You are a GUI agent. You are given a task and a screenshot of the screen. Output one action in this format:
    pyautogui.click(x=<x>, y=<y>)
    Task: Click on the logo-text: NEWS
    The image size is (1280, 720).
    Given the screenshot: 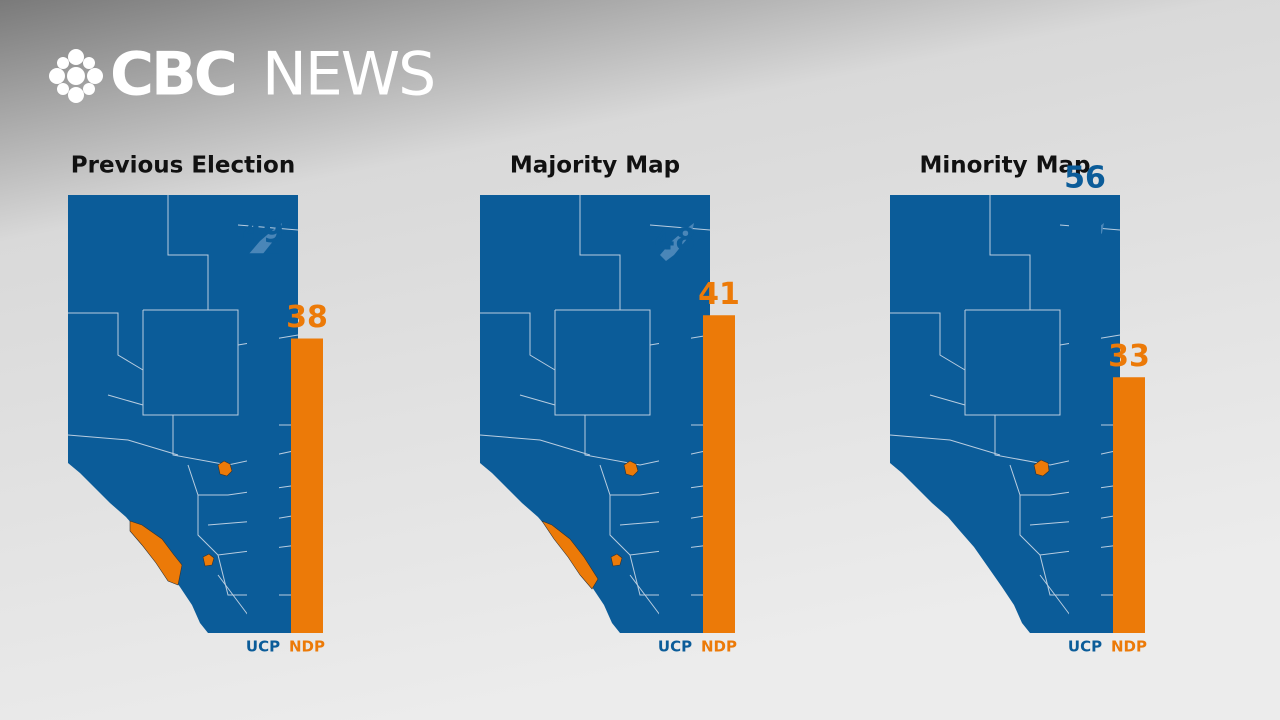 What is the action you would take?
    pyautogui.click(x=348, y=75)
    